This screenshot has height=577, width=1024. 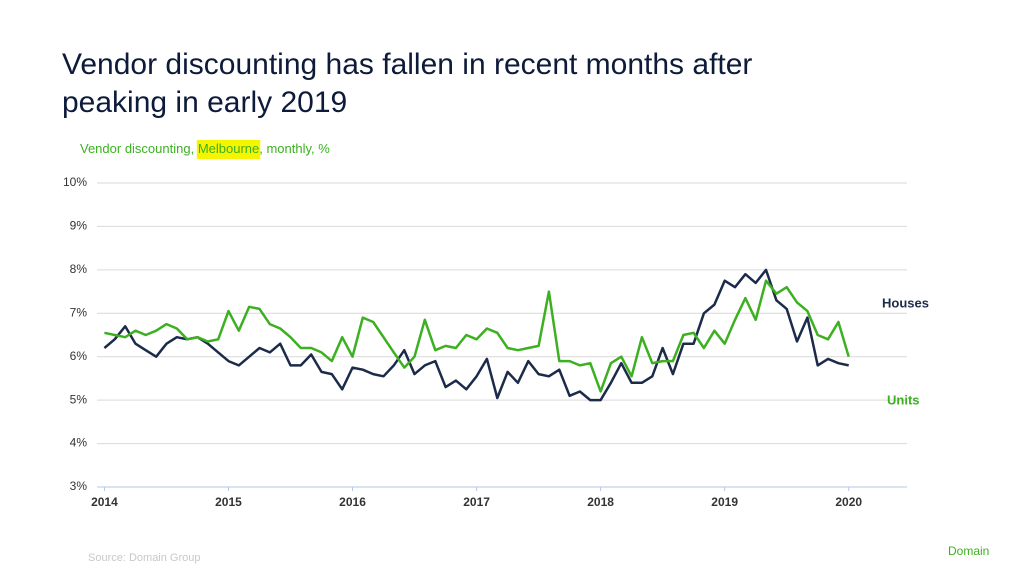 What do you see at coordinates (75, 182) in the screenshot?
I see `y-tick-label: 10%` at bounding box center [75, 182].